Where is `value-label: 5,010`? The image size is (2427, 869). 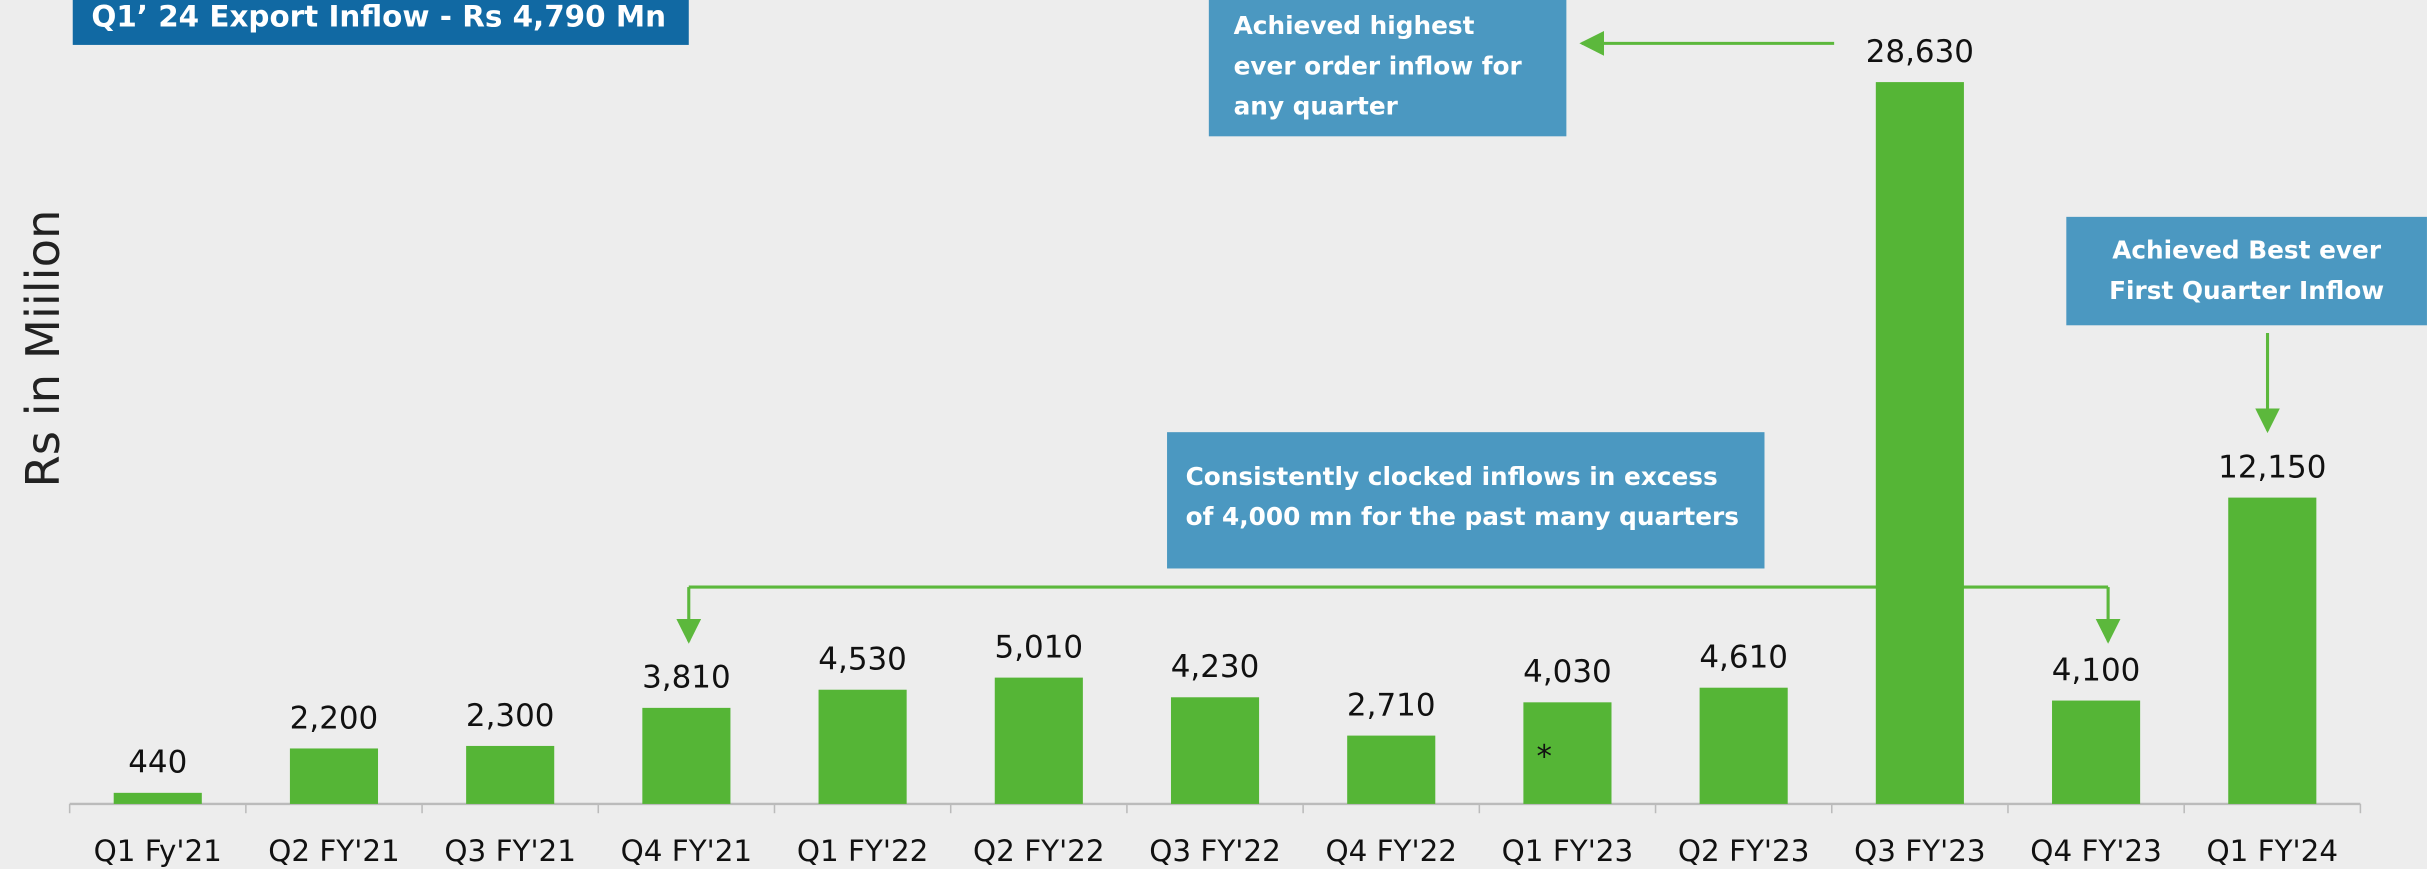
value-label: 5,010 is located at coordinates (1039, 647).